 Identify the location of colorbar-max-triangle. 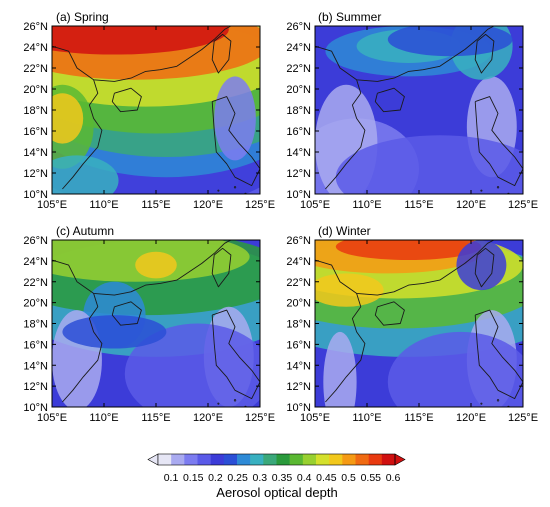
(400, 459).